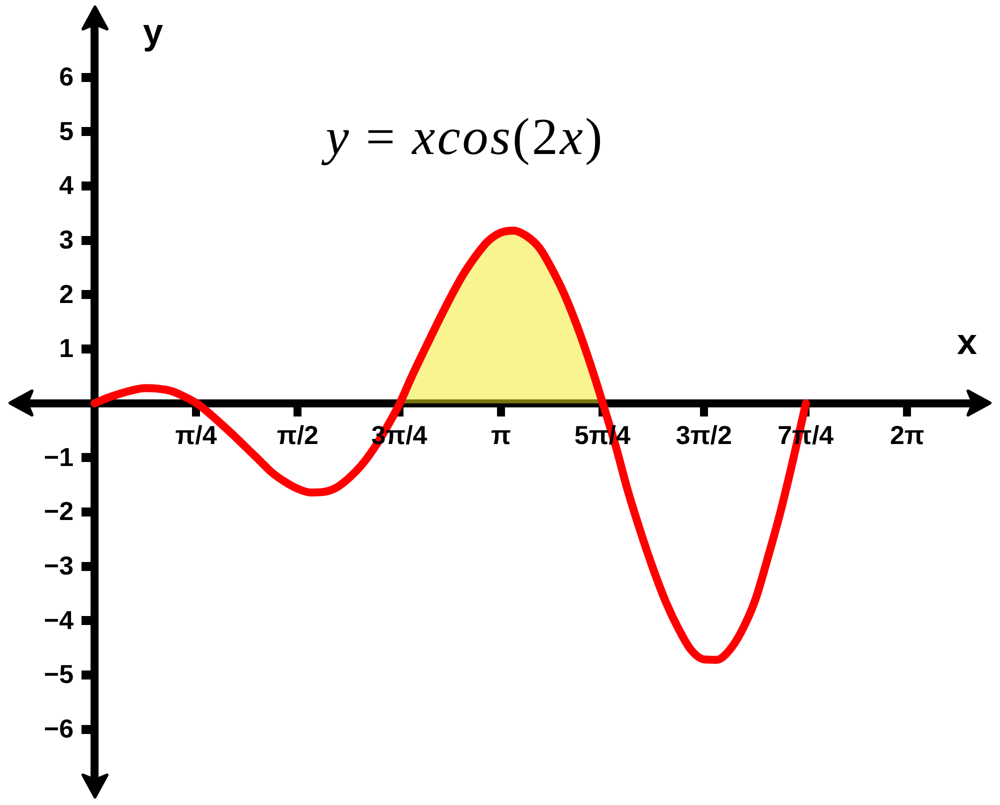 Image resolution: width=1000 pixels, height=805 pixels. What do you see at coordinates (59, 729) in the screenshot?
I see `y-tick-label: −6` at bounding box center [59, 729].